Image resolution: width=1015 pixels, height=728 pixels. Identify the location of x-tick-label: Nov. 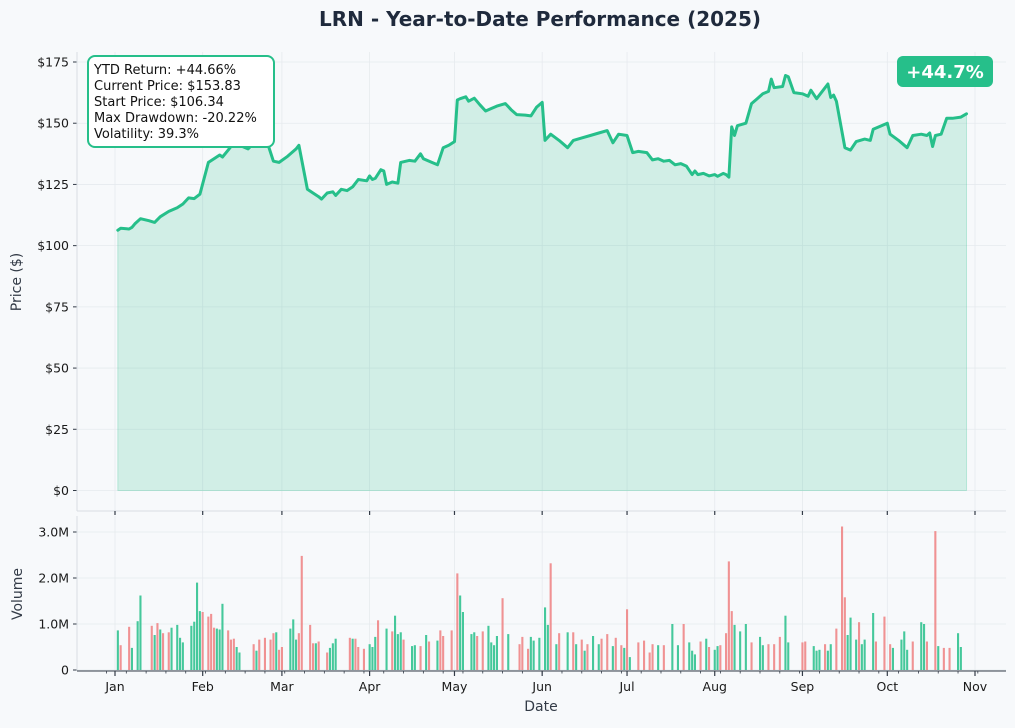
(975, 686).